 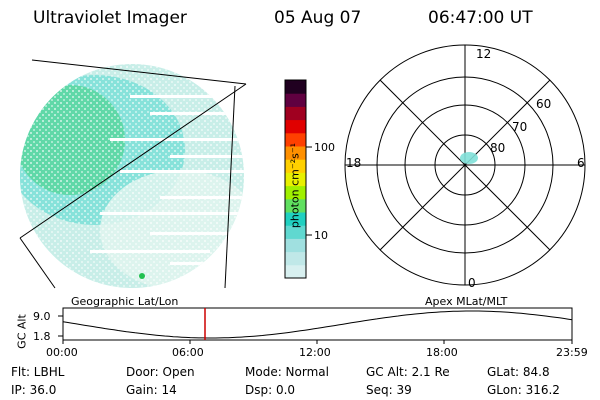 I want to click on info-gc-alt: GC Alt: 2.1 Re, so click(x=408, y=372).